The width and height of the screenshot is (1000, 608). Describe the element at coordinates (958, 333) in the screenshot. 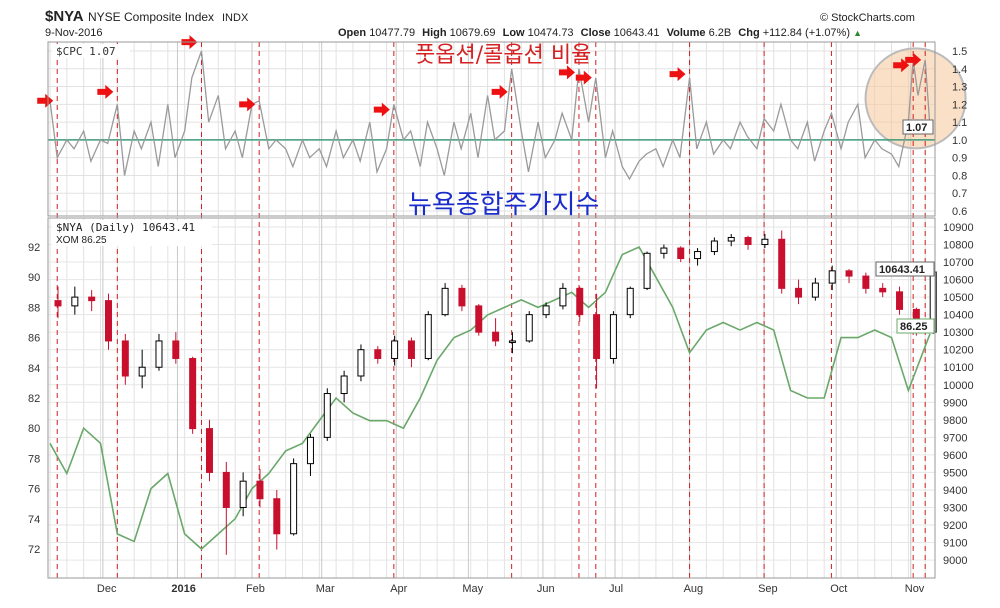

I see `price-tick-label: 10300` at that location.